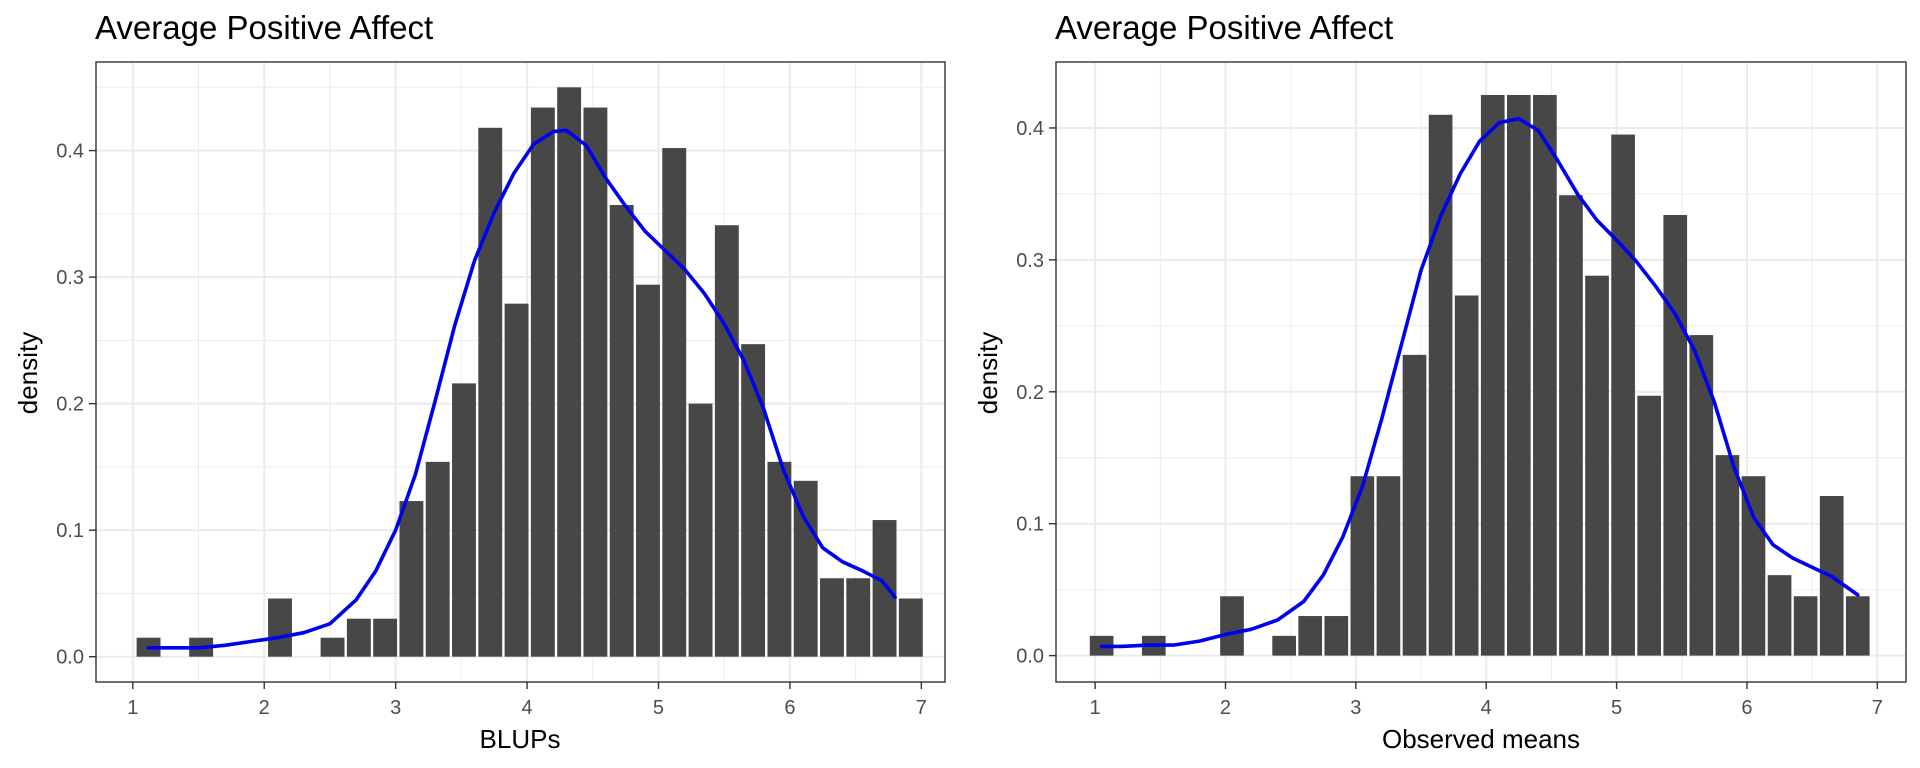  Describe the element at coordinates (70, 405) in the screenshot. I see `left-y-tick-label-0-2: 0.2` at that location.